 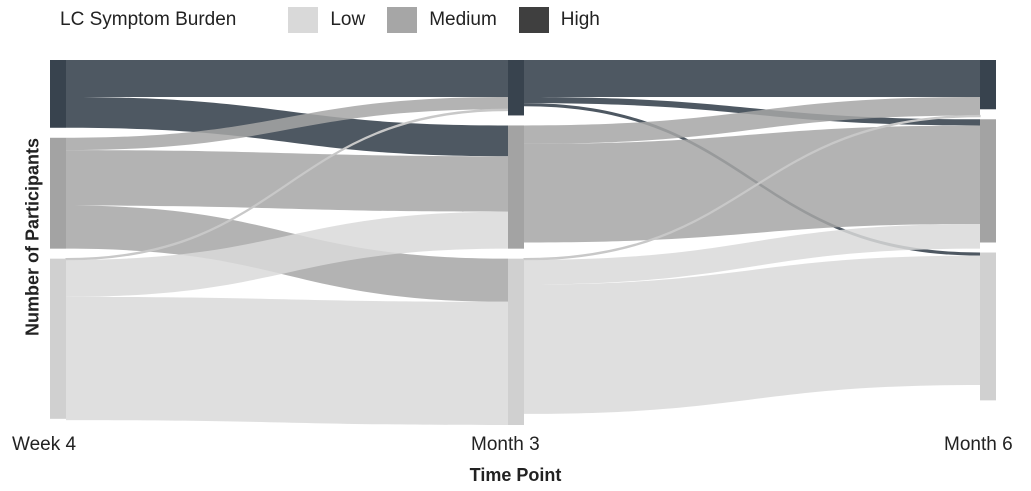 What do you see at coordinates (533, 20) in the screenshot?
I see `legend-swatch-high` at bounding box center [533, 20].